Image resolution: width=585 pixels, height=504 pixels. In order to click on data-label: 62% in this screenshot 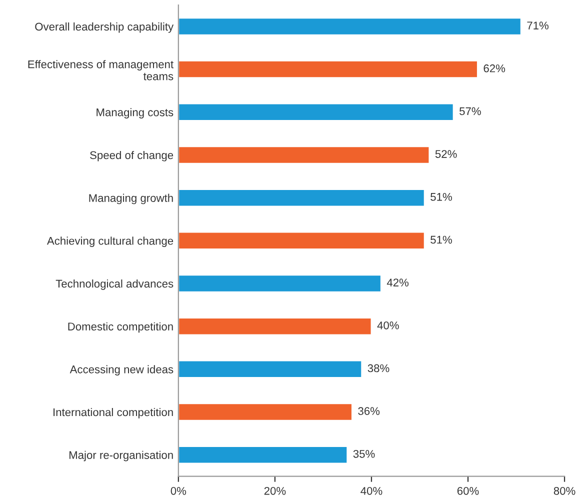, I will do `click(495, 68)`.